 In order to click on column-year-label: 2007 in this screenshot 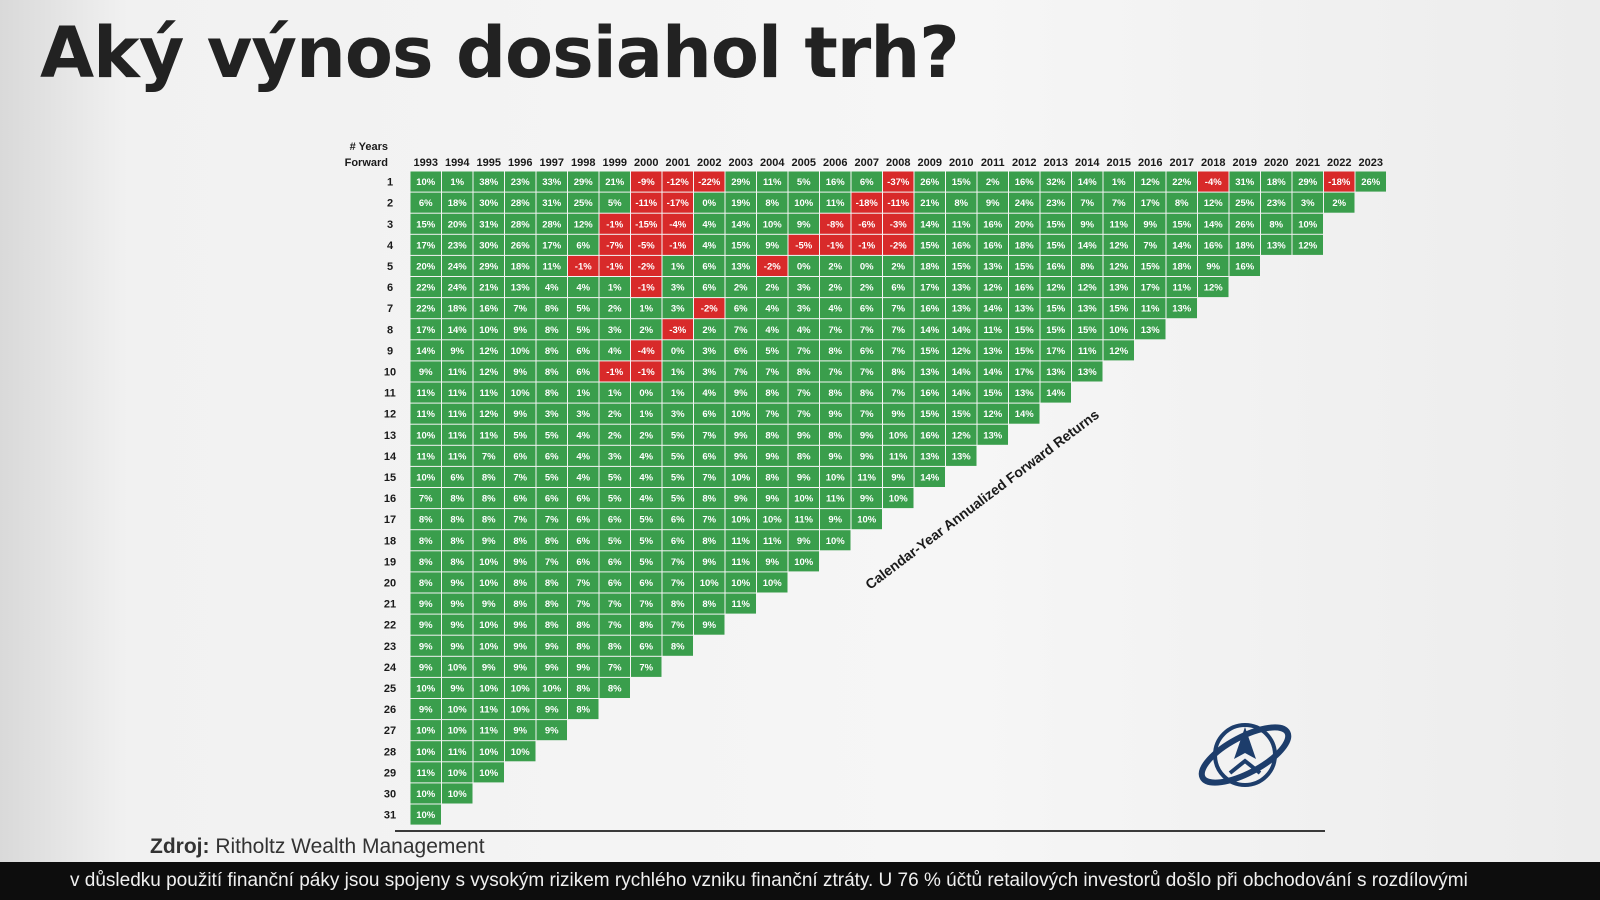, I will do `click(867, 163)`.